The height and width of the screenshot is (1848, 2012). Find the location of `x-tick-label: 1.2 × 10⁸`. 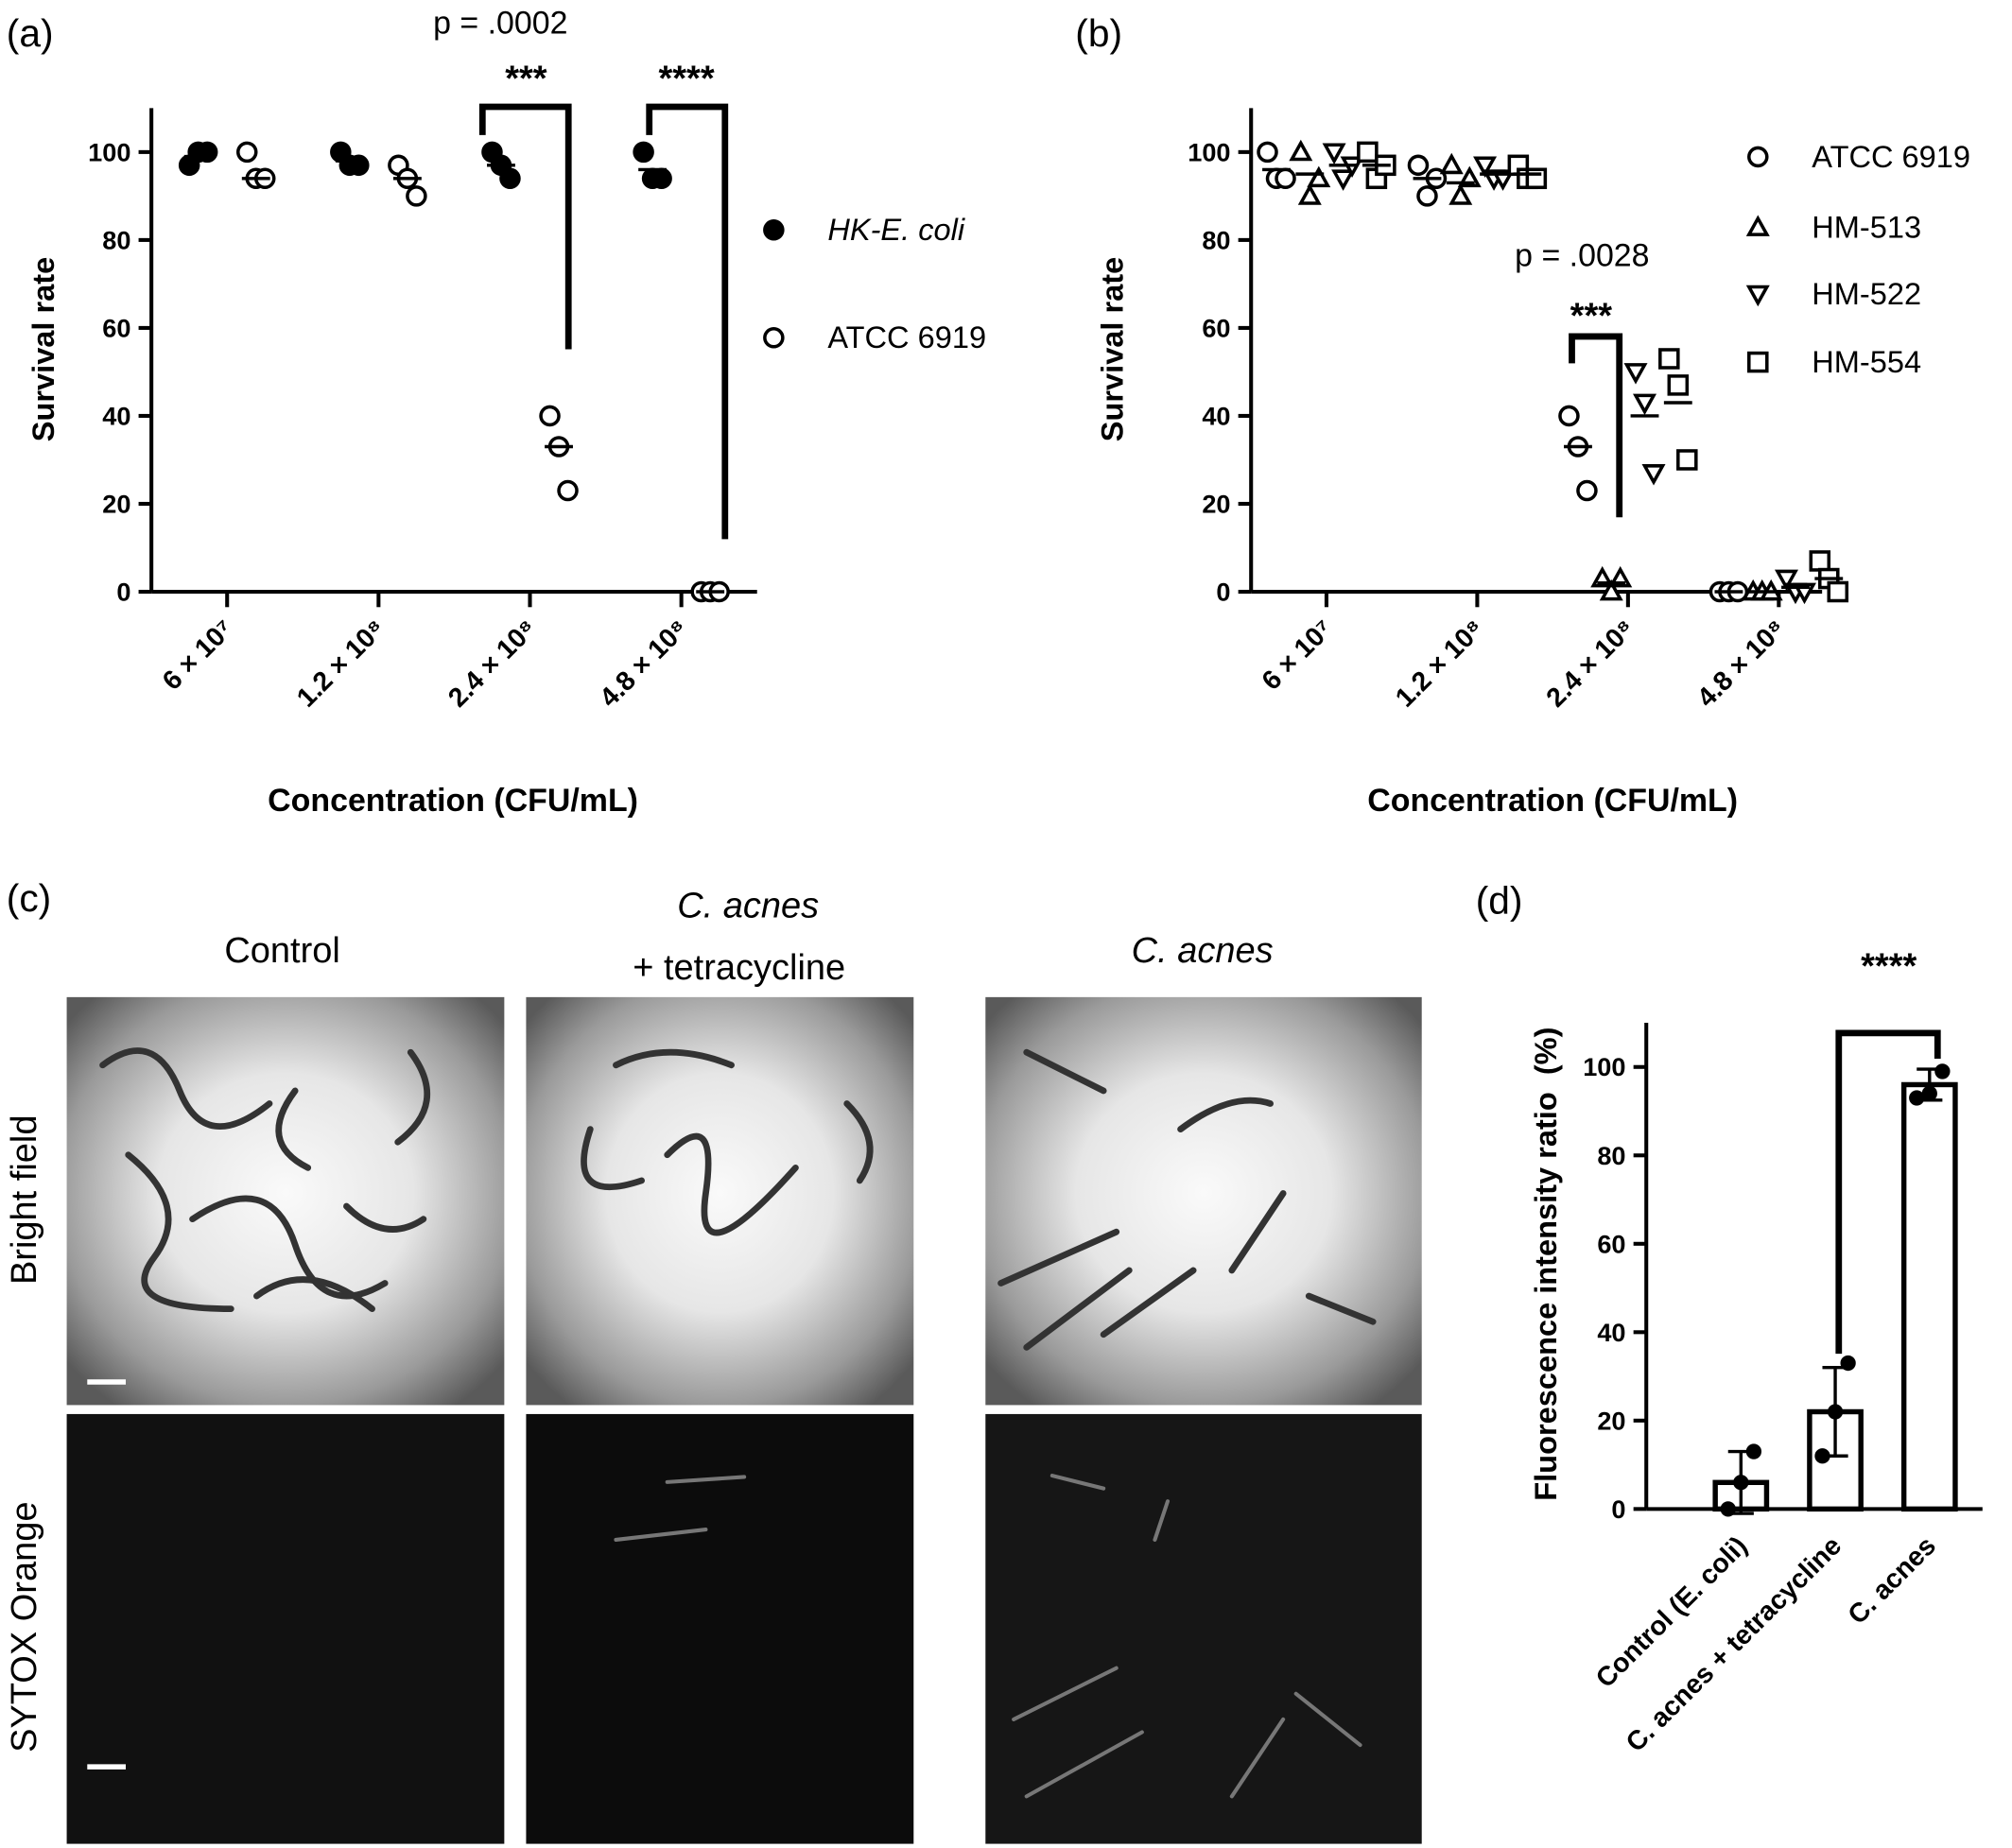

x-tick-label: 1.2 × 10⁸ is located at coordinates (1440, 664).